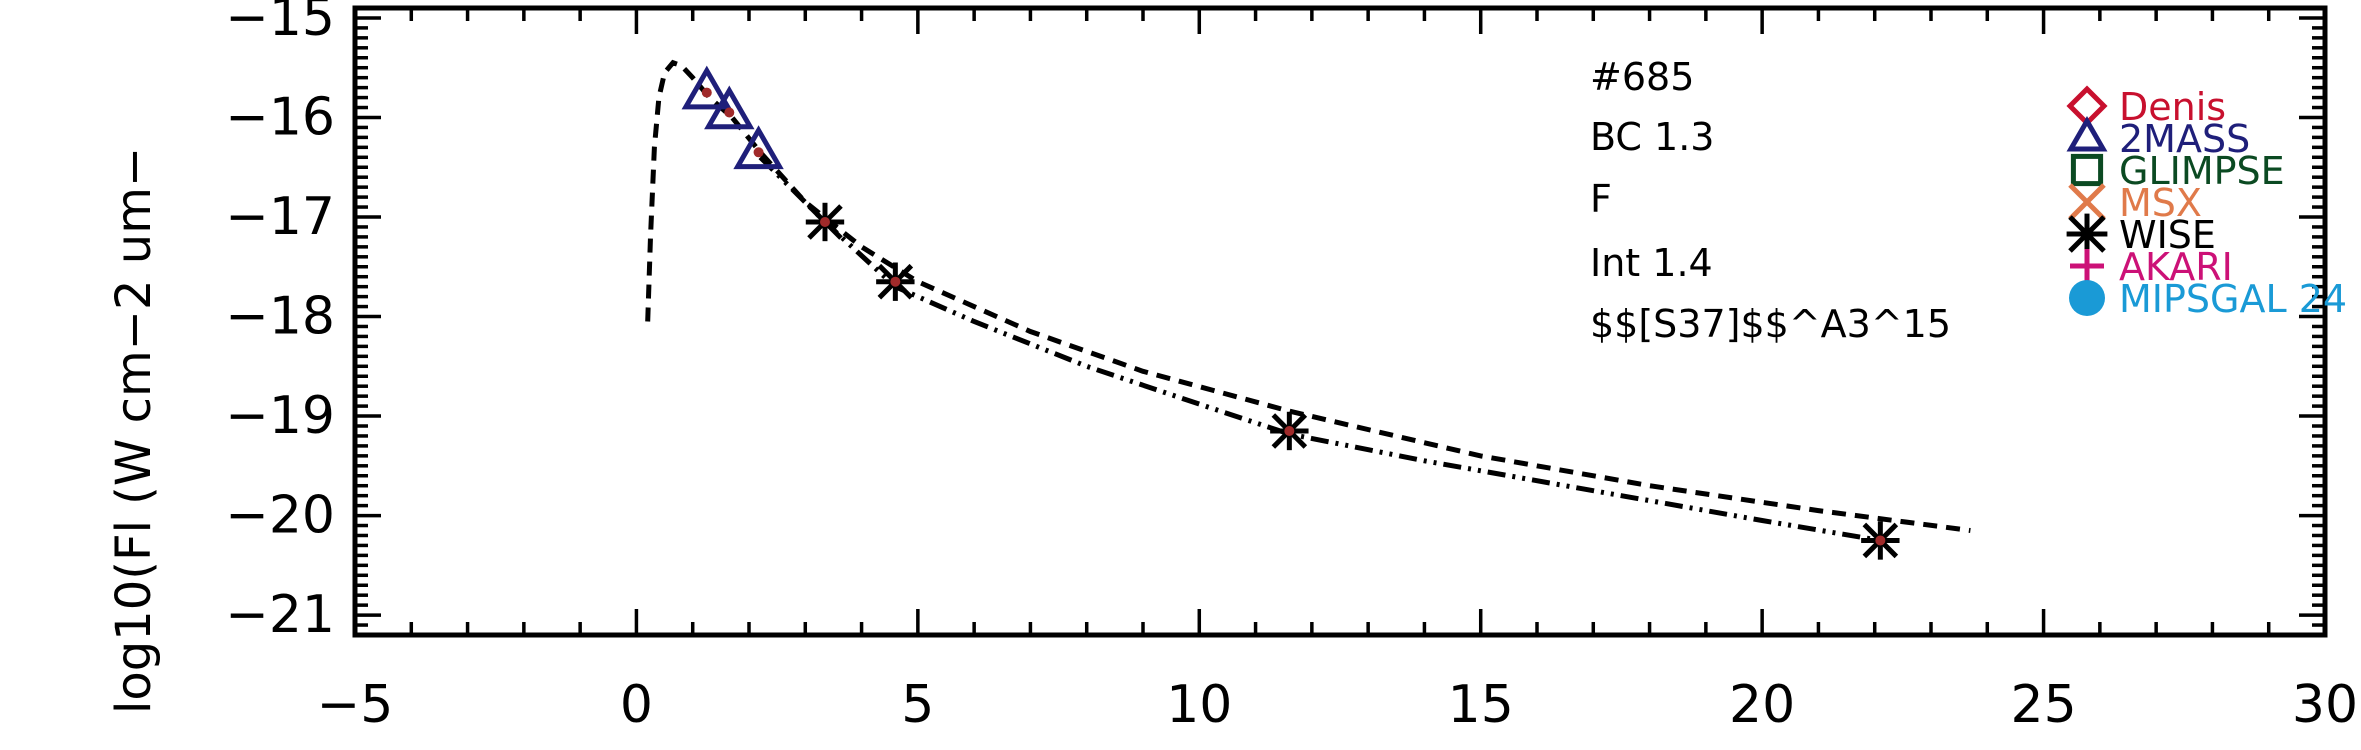 The height and width of the screenshot is (750, 2361). What do you see at coordinates (2176, 267) in the screenshot?
I see `legend-label: AKARI` at bounding box center [2176, 267].